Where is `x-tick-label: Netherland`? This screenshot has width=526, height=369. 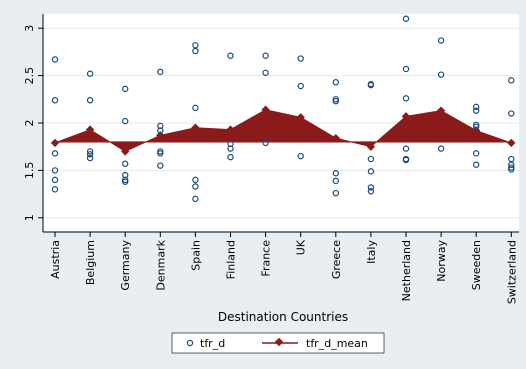 x-tick-label: Netherland is located at coordinates (406, 270).